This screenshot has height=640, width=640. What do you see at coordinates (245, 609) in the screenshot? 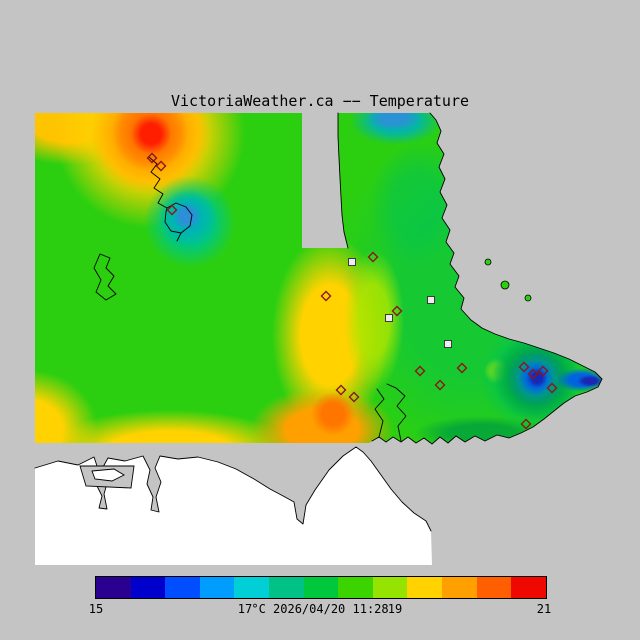
I see `scale-tick-17: 17` at bounding box center [245, 609].